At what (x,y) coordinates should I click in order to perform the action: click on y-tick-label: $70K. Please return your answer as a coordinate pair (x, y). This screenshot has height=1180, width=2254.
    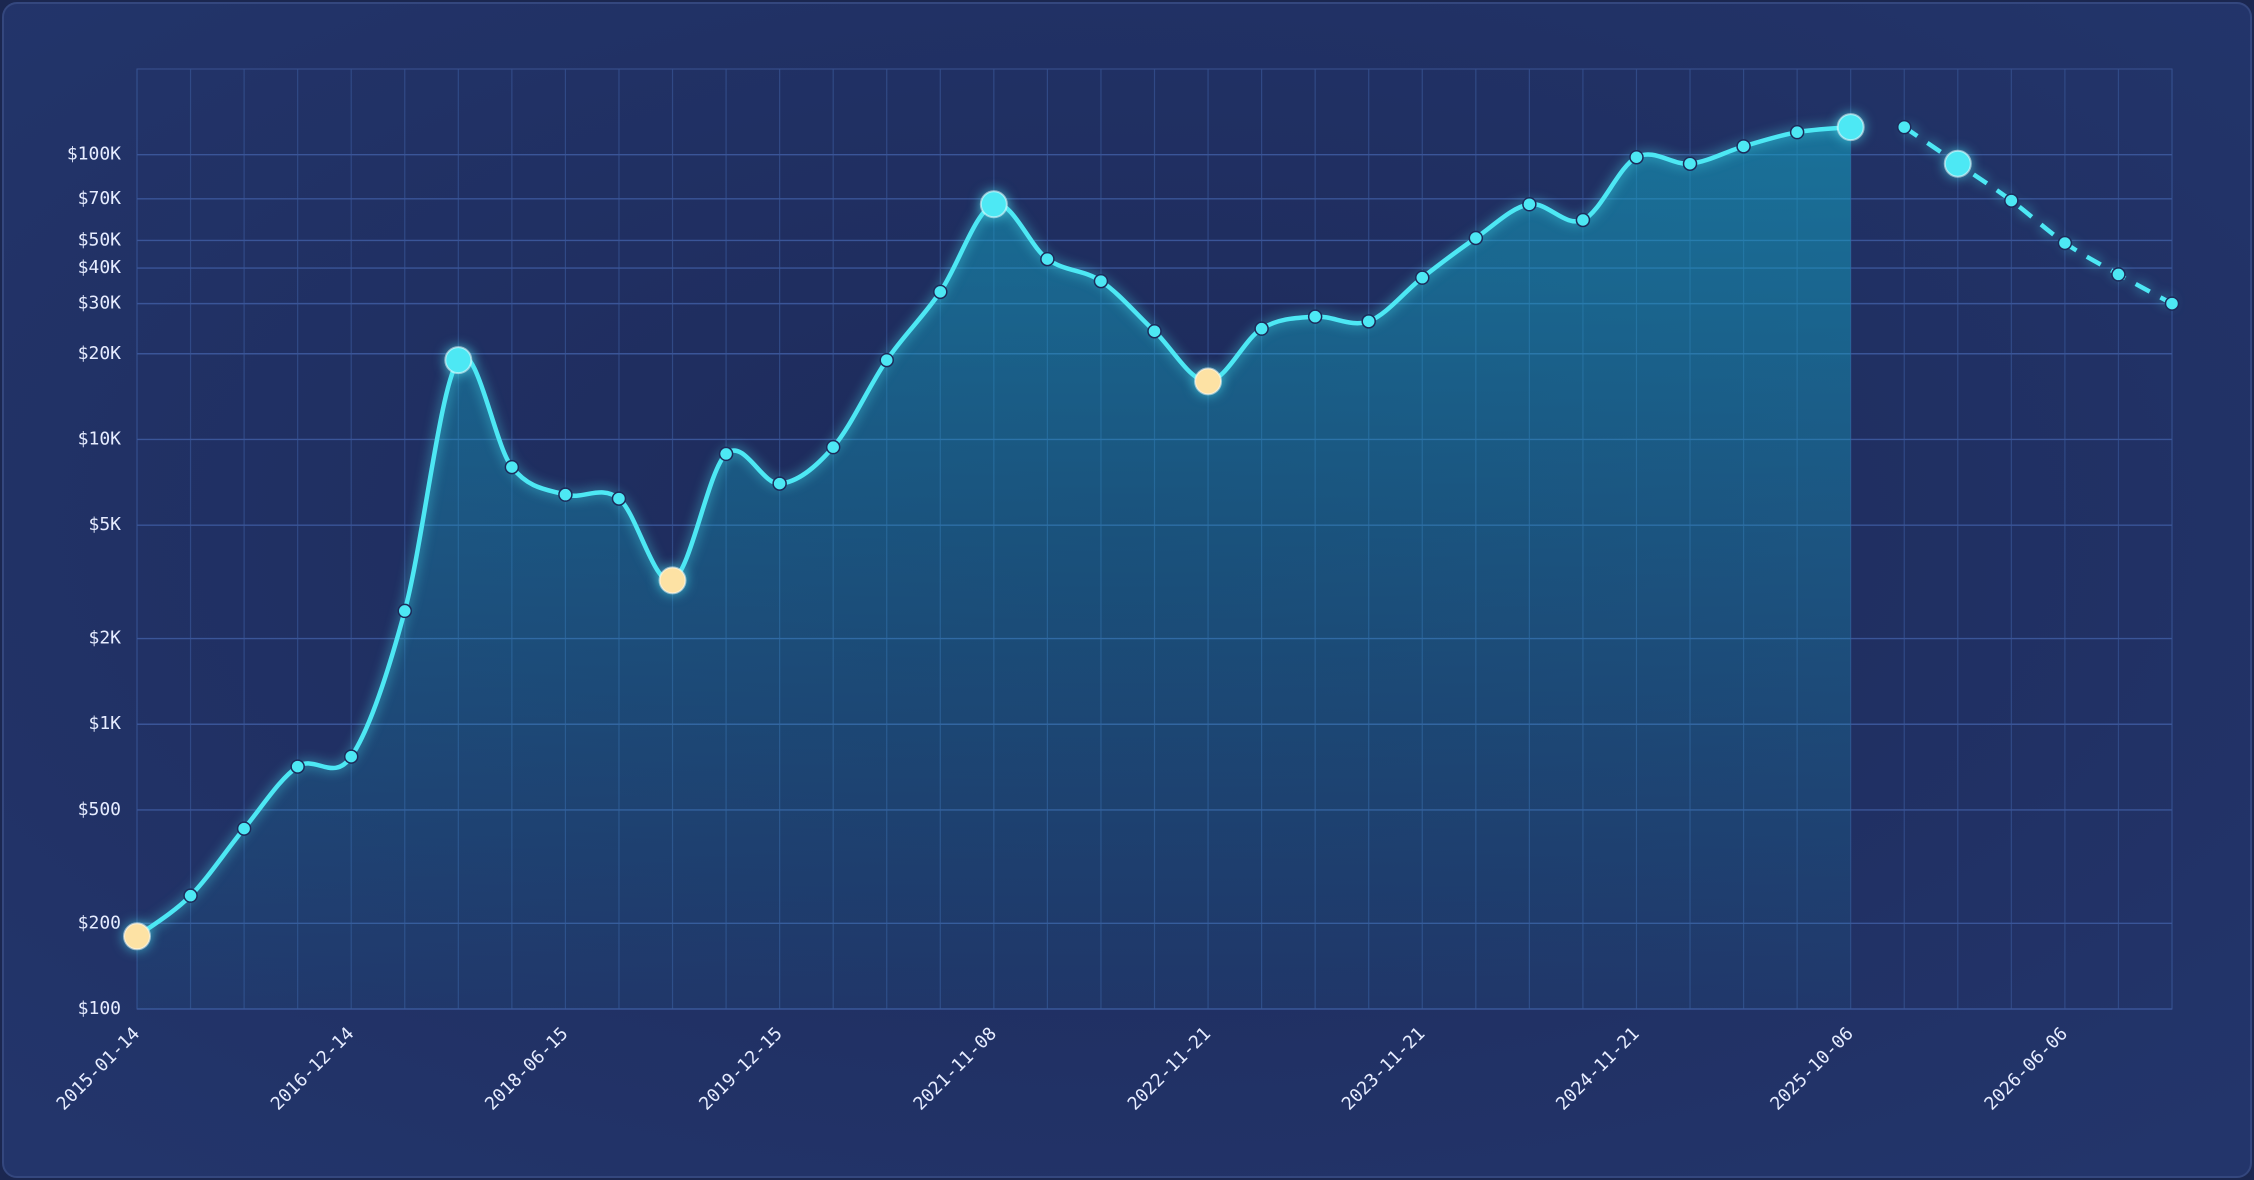
    Looking at the image, I should click on (100, 198).